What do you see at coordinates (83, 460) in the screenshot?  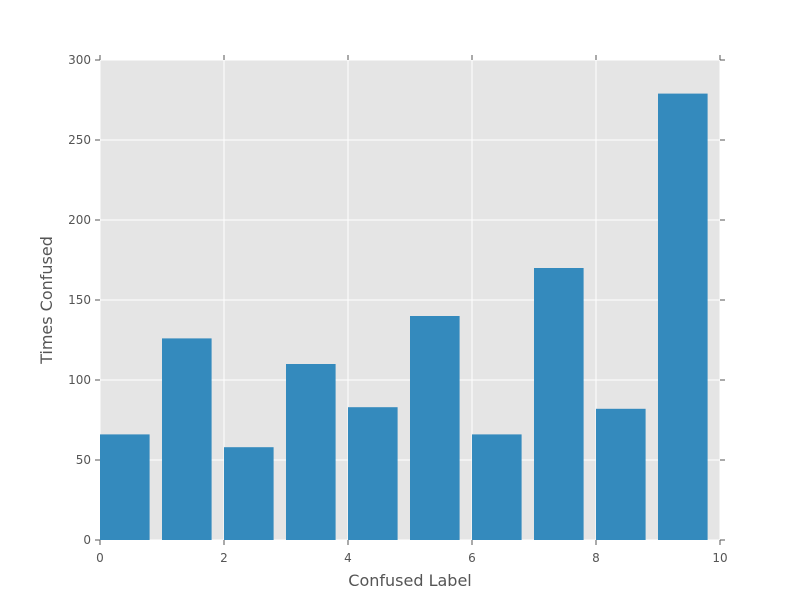 I see `y-tick-label: 50` at bounding box center [83, 460].